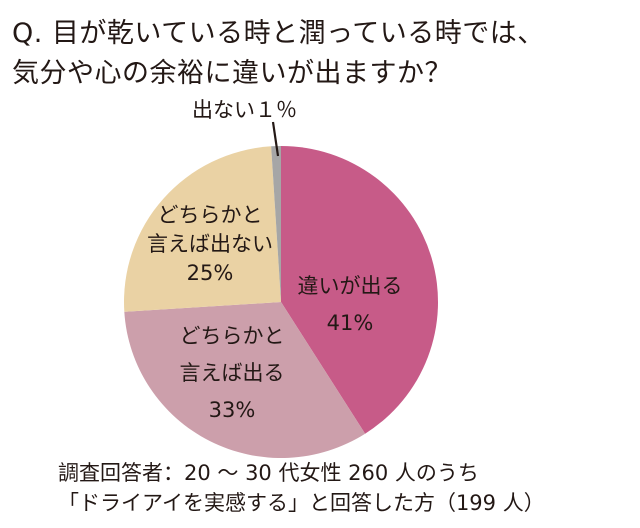  I want to click on label-differ: 違いが出る 41%, so click(350, 305).